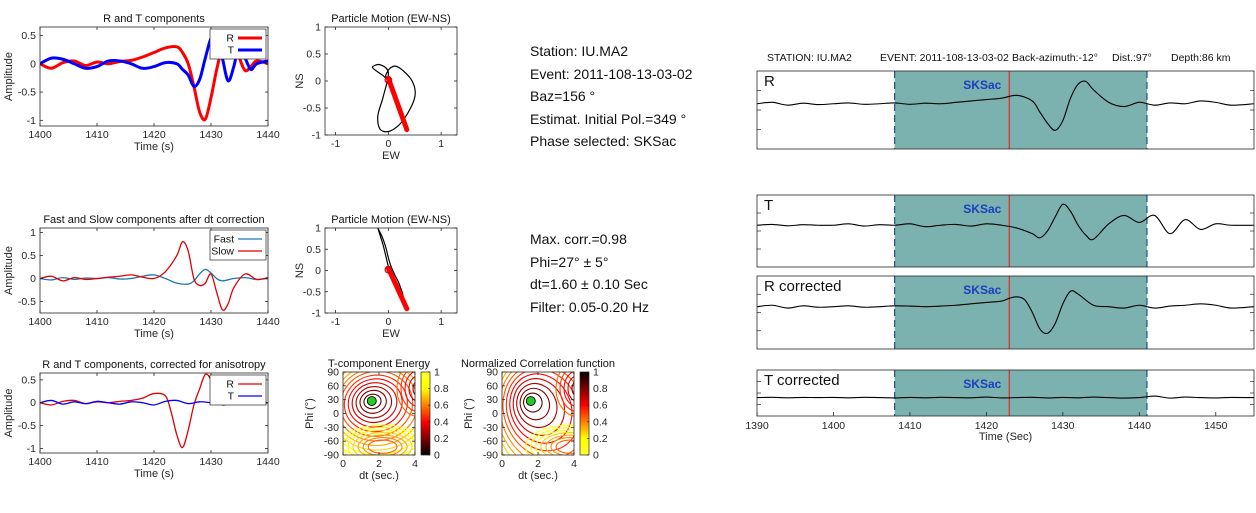  Describe the element at coordinates (589, 284) in the screenshot. I see `dt-text: dt=1.60 ± 0.10 Sec` at that location.